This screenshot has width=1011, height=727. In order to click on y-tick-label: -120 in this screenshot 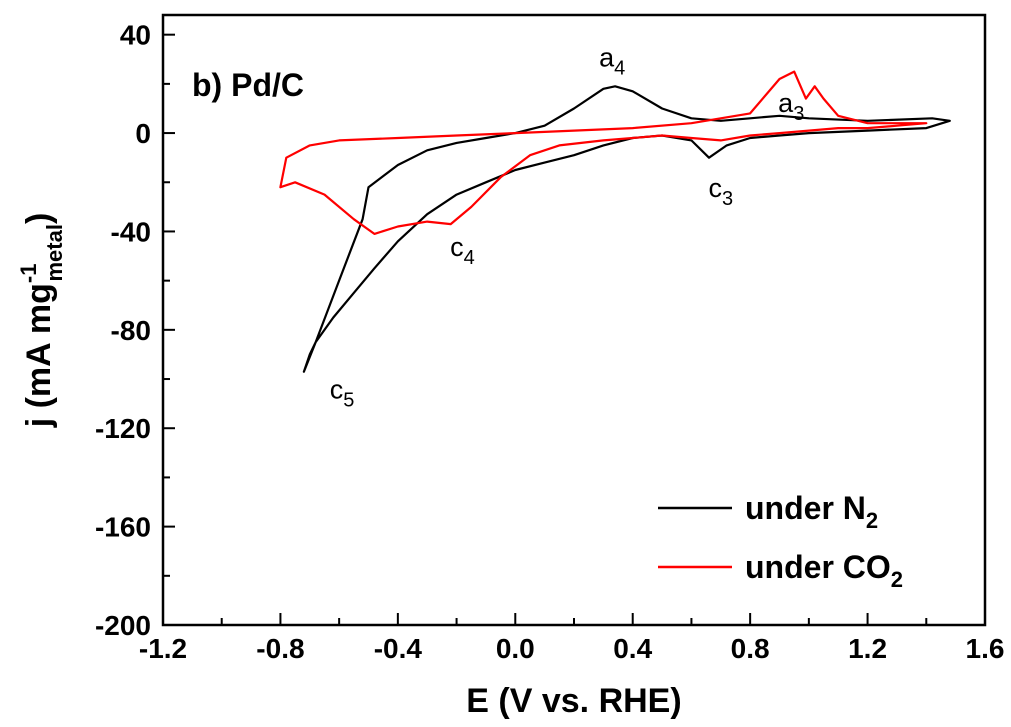, I will do `click(123, 428)`.